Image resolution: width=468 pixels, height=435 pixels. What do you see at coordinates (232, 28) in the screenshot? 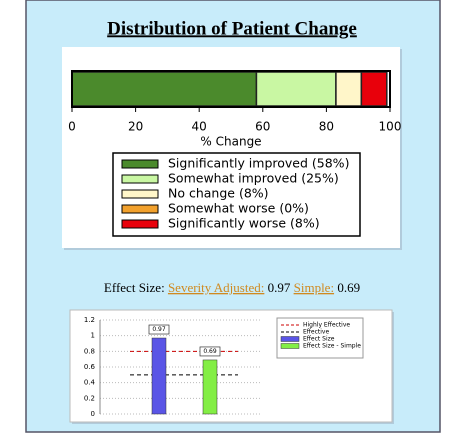
I see `page-title: Distribution of Patient Change` at bounding box center [232, 28].